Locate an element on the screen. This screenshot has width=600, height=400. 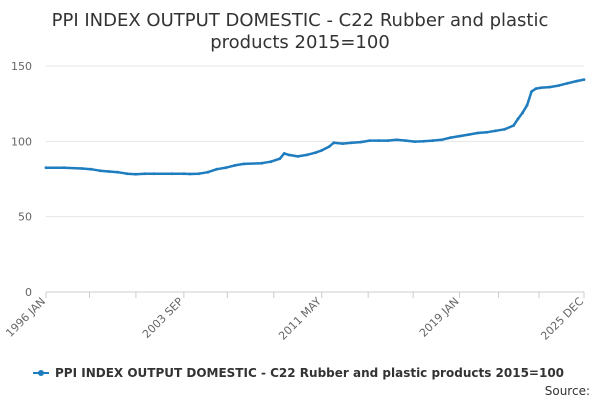
y-tick-label: 0 is located at coordinates (28, 292).